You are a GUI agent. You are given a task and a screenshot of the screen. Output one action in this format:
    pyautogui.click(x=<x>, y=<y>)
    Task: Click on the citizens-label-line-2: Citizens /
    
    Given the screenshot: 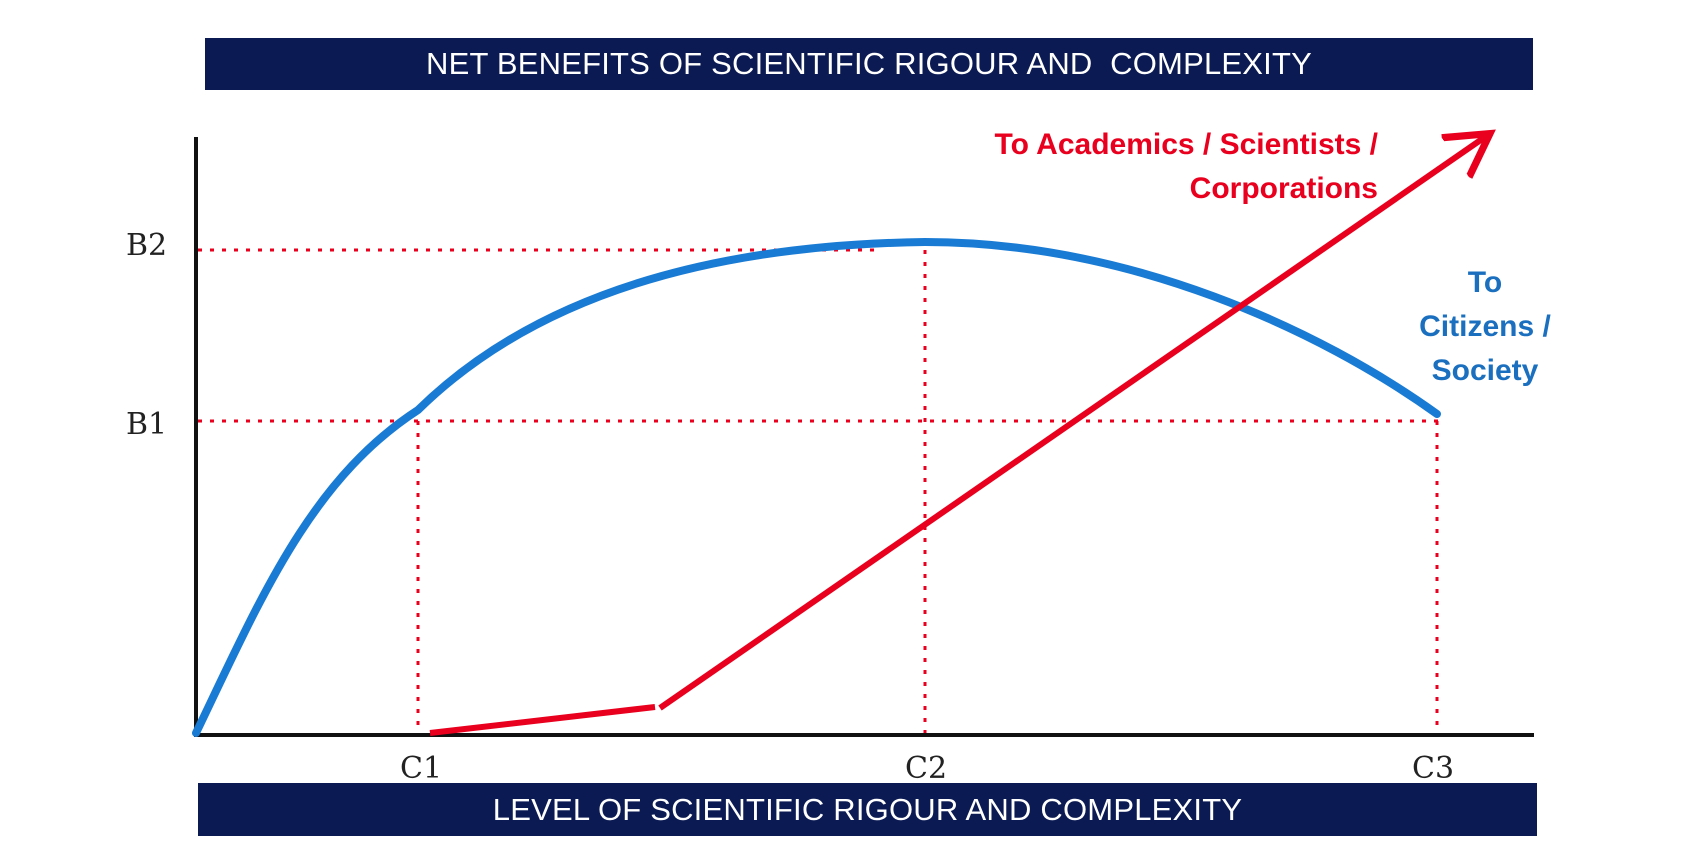 What is the action you would take?
    pyautogui.click(x=1485, y=326)
    